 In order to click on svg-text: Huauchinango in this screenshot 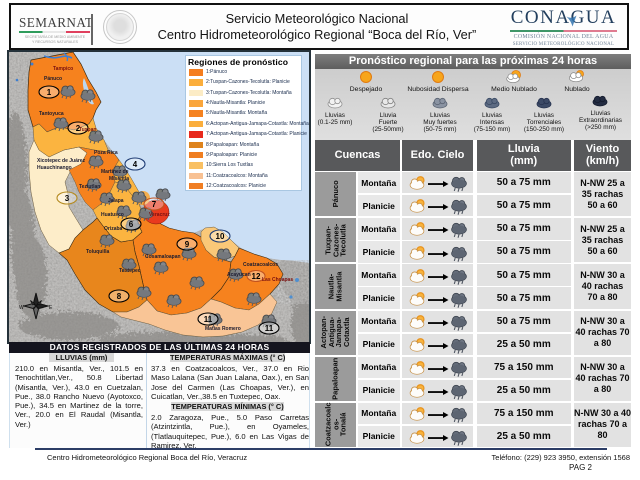, I will do `click(54, 168)`.